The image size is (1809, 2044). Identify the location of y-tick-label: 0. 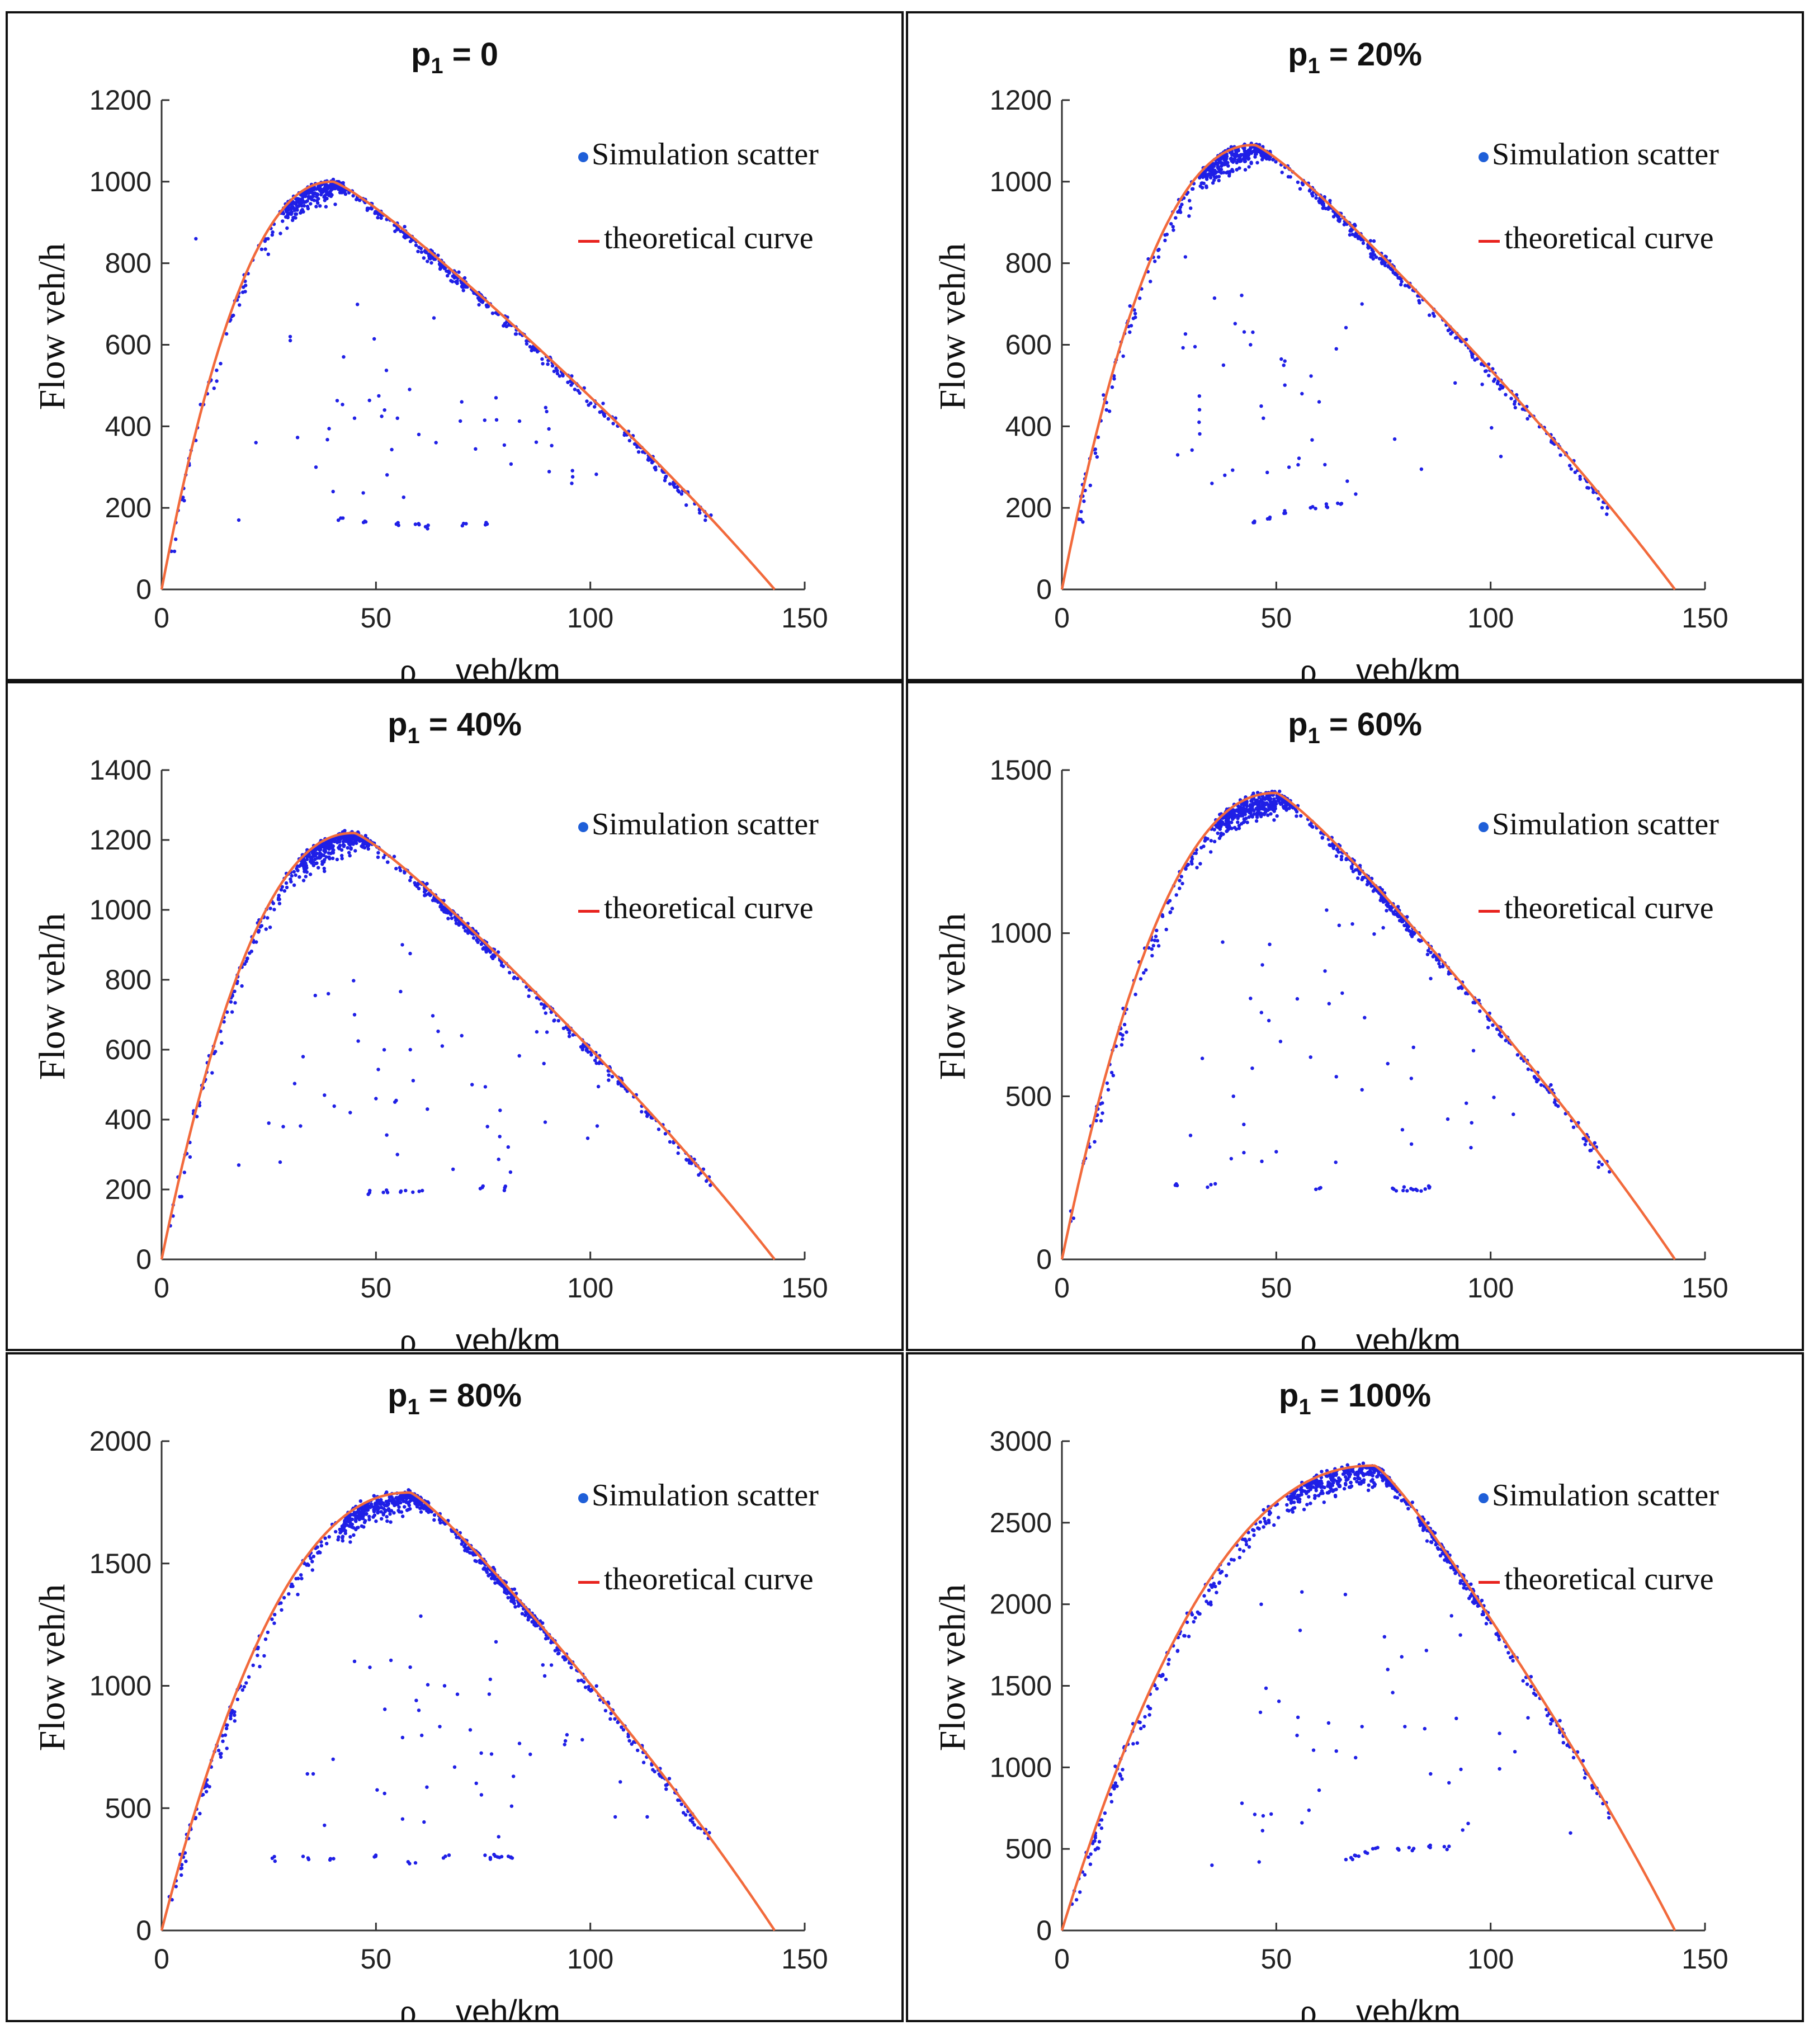
(1044, 1931).